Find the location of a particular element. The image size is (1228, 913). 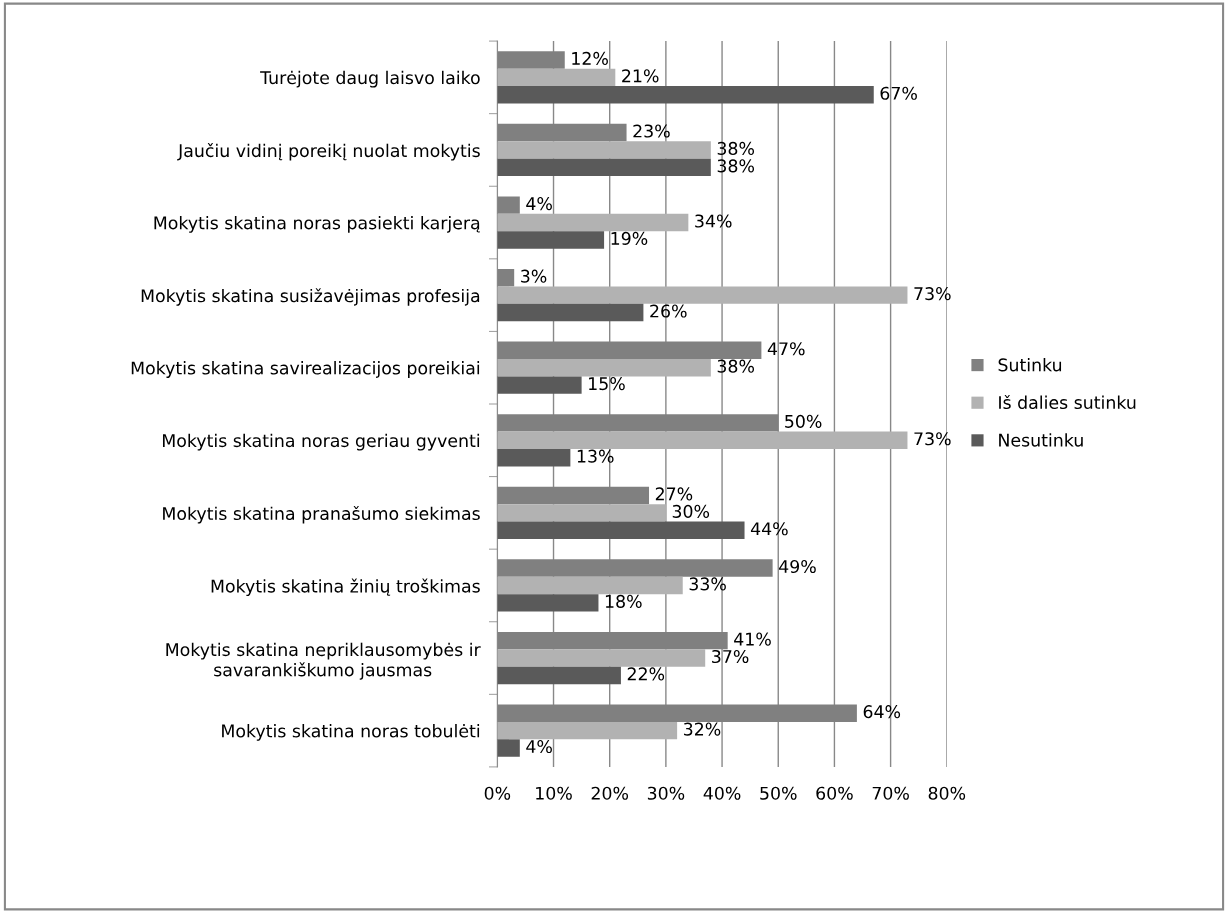

data-label: 27% is located at coordinates (674, 494).